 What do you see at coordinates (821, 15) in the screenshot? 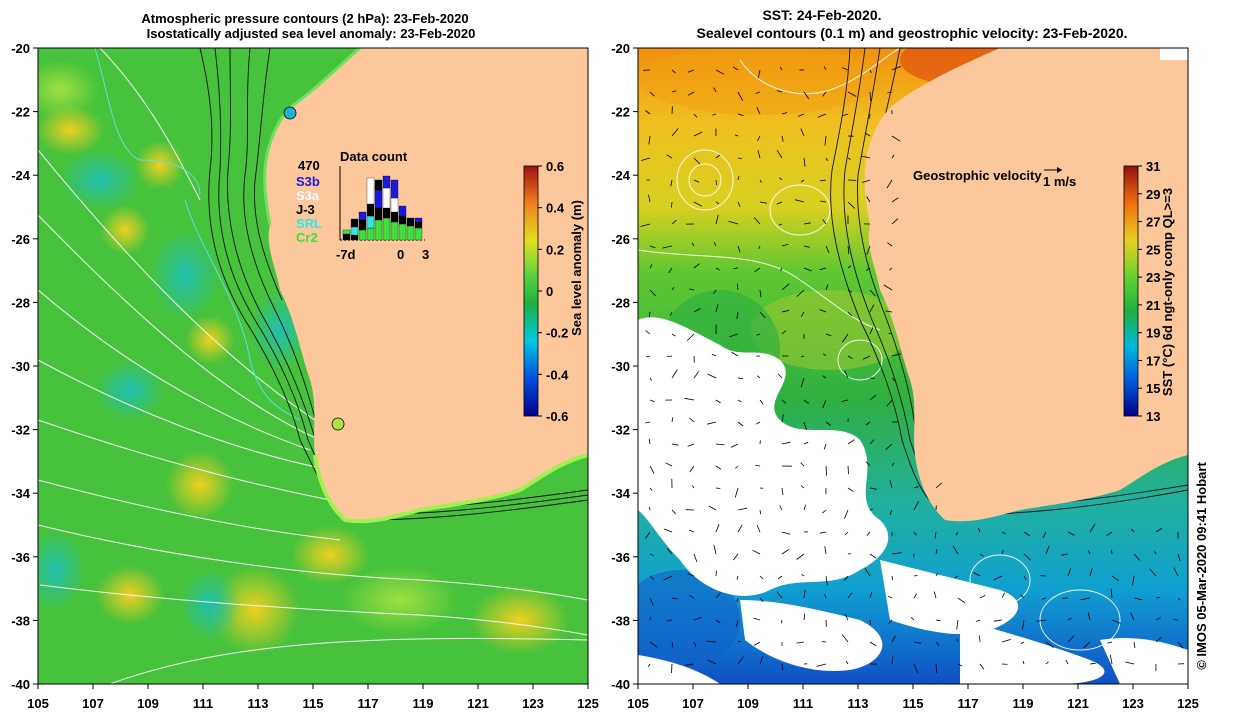
I see `right-title-line1: SST: 24-Feb-2020.` at bounding box center [821, 15].